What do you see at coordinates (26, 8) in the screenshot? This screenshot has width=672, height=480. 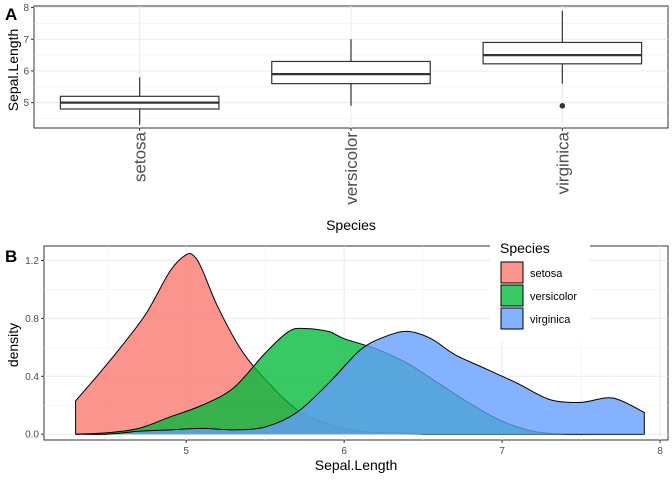 I see `y-tick-label: 8` at bounding box center [26, 8].